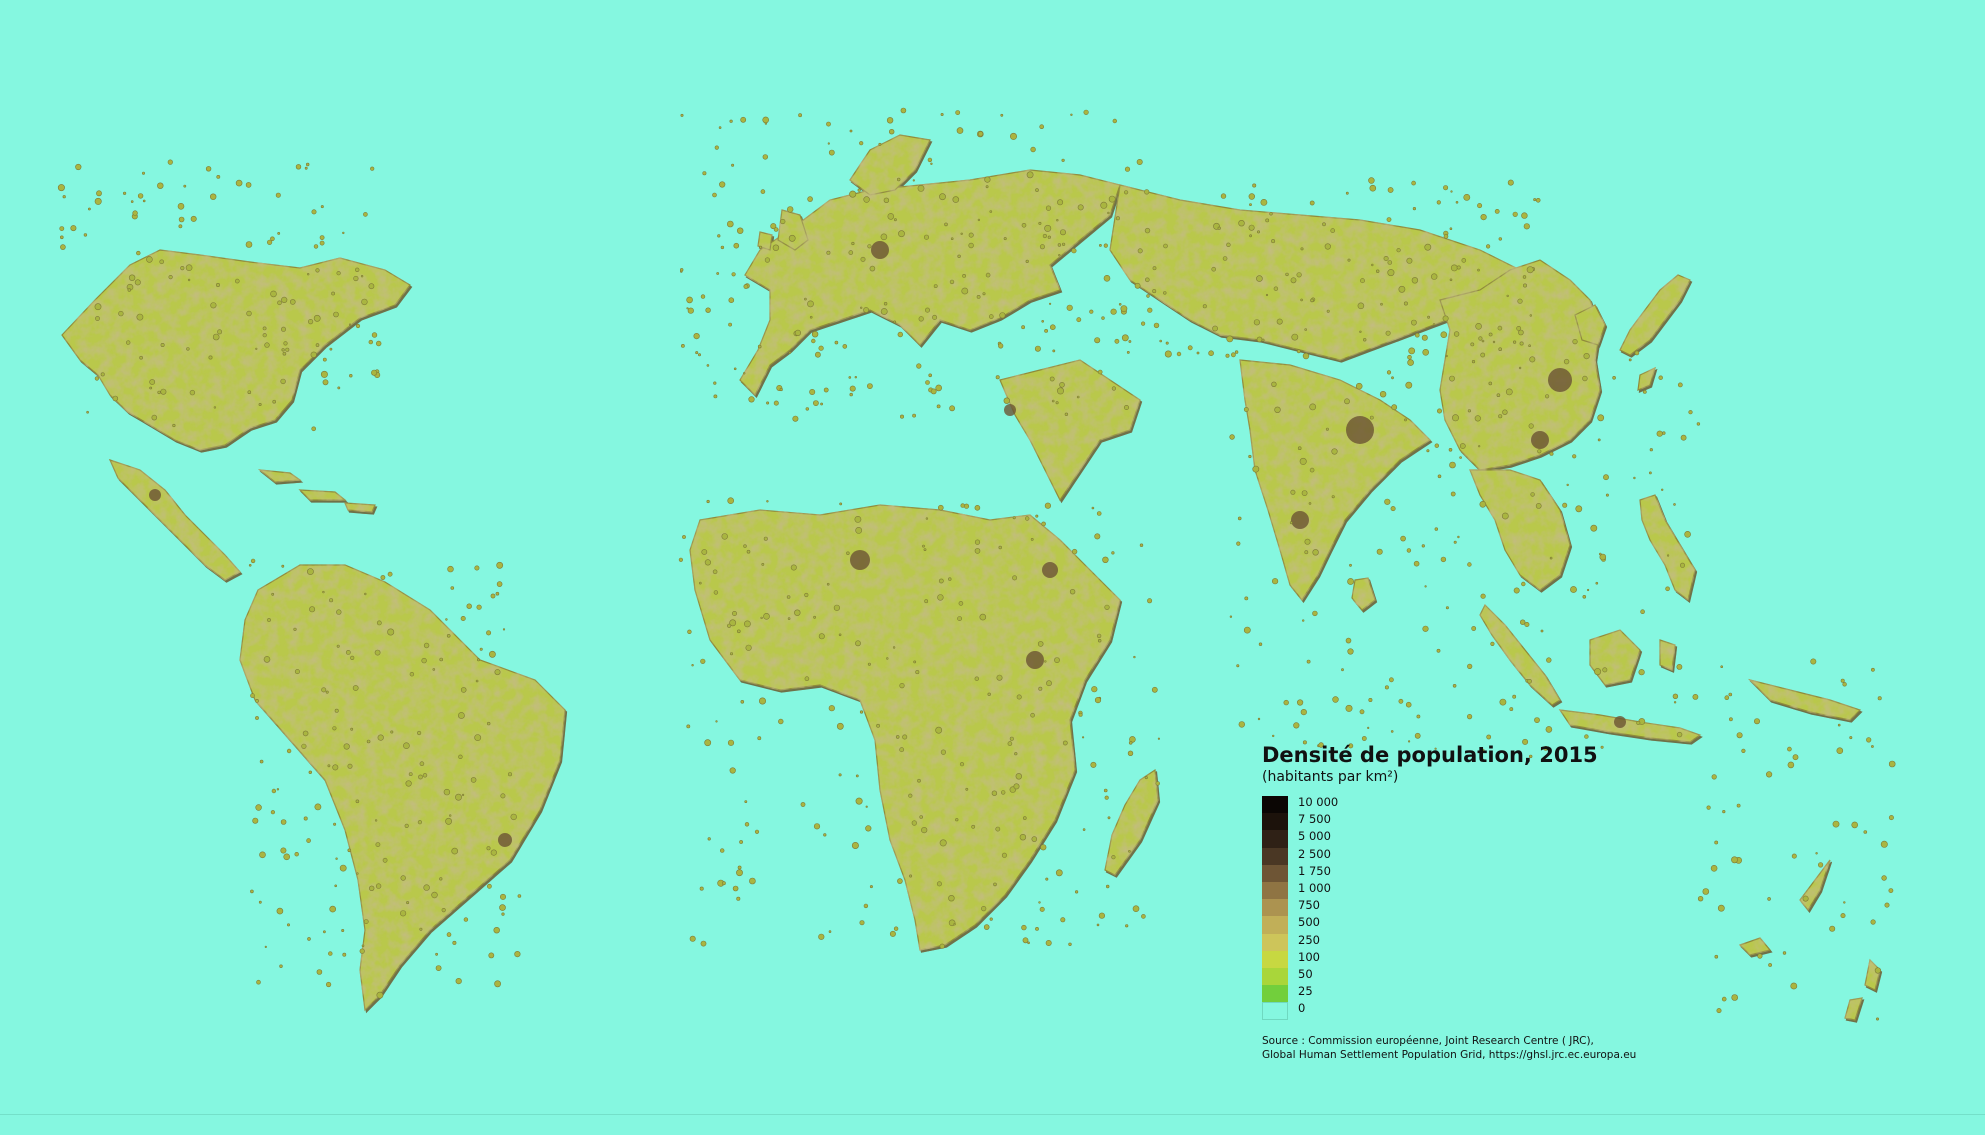  What do you see at coordinates (1805, 699) in the screenshot?
I see `new-guinea` at bounding box center [1805, 699].